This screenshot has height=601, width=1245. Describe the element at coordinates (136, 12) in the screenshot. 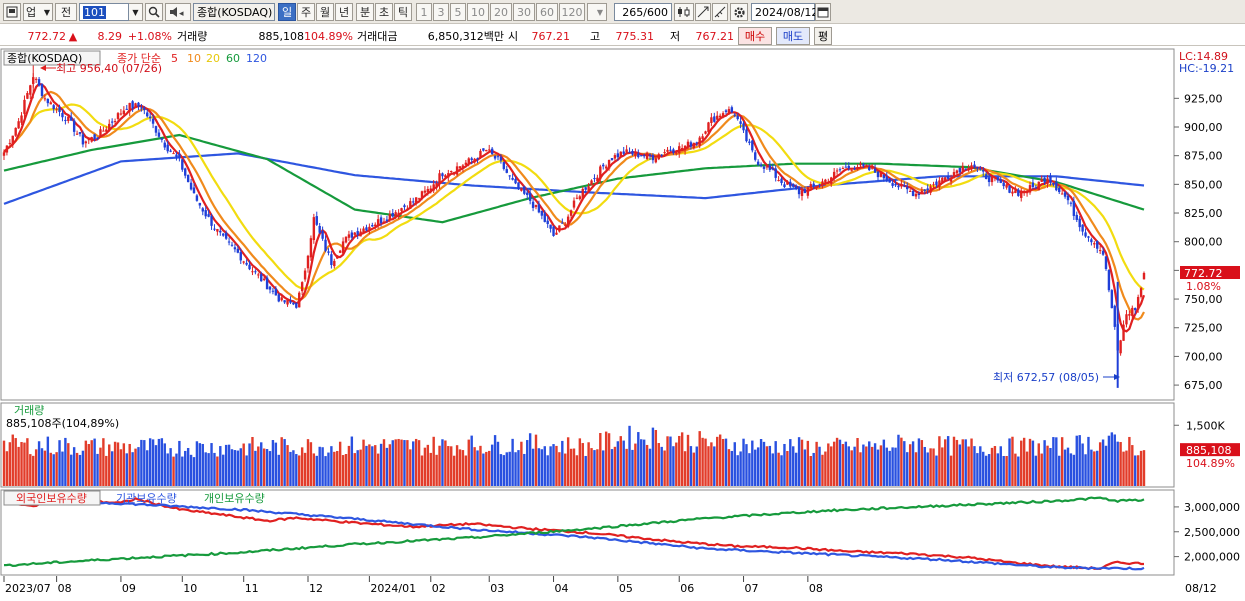

I see `symbol-dropdown: ▼` at that location.